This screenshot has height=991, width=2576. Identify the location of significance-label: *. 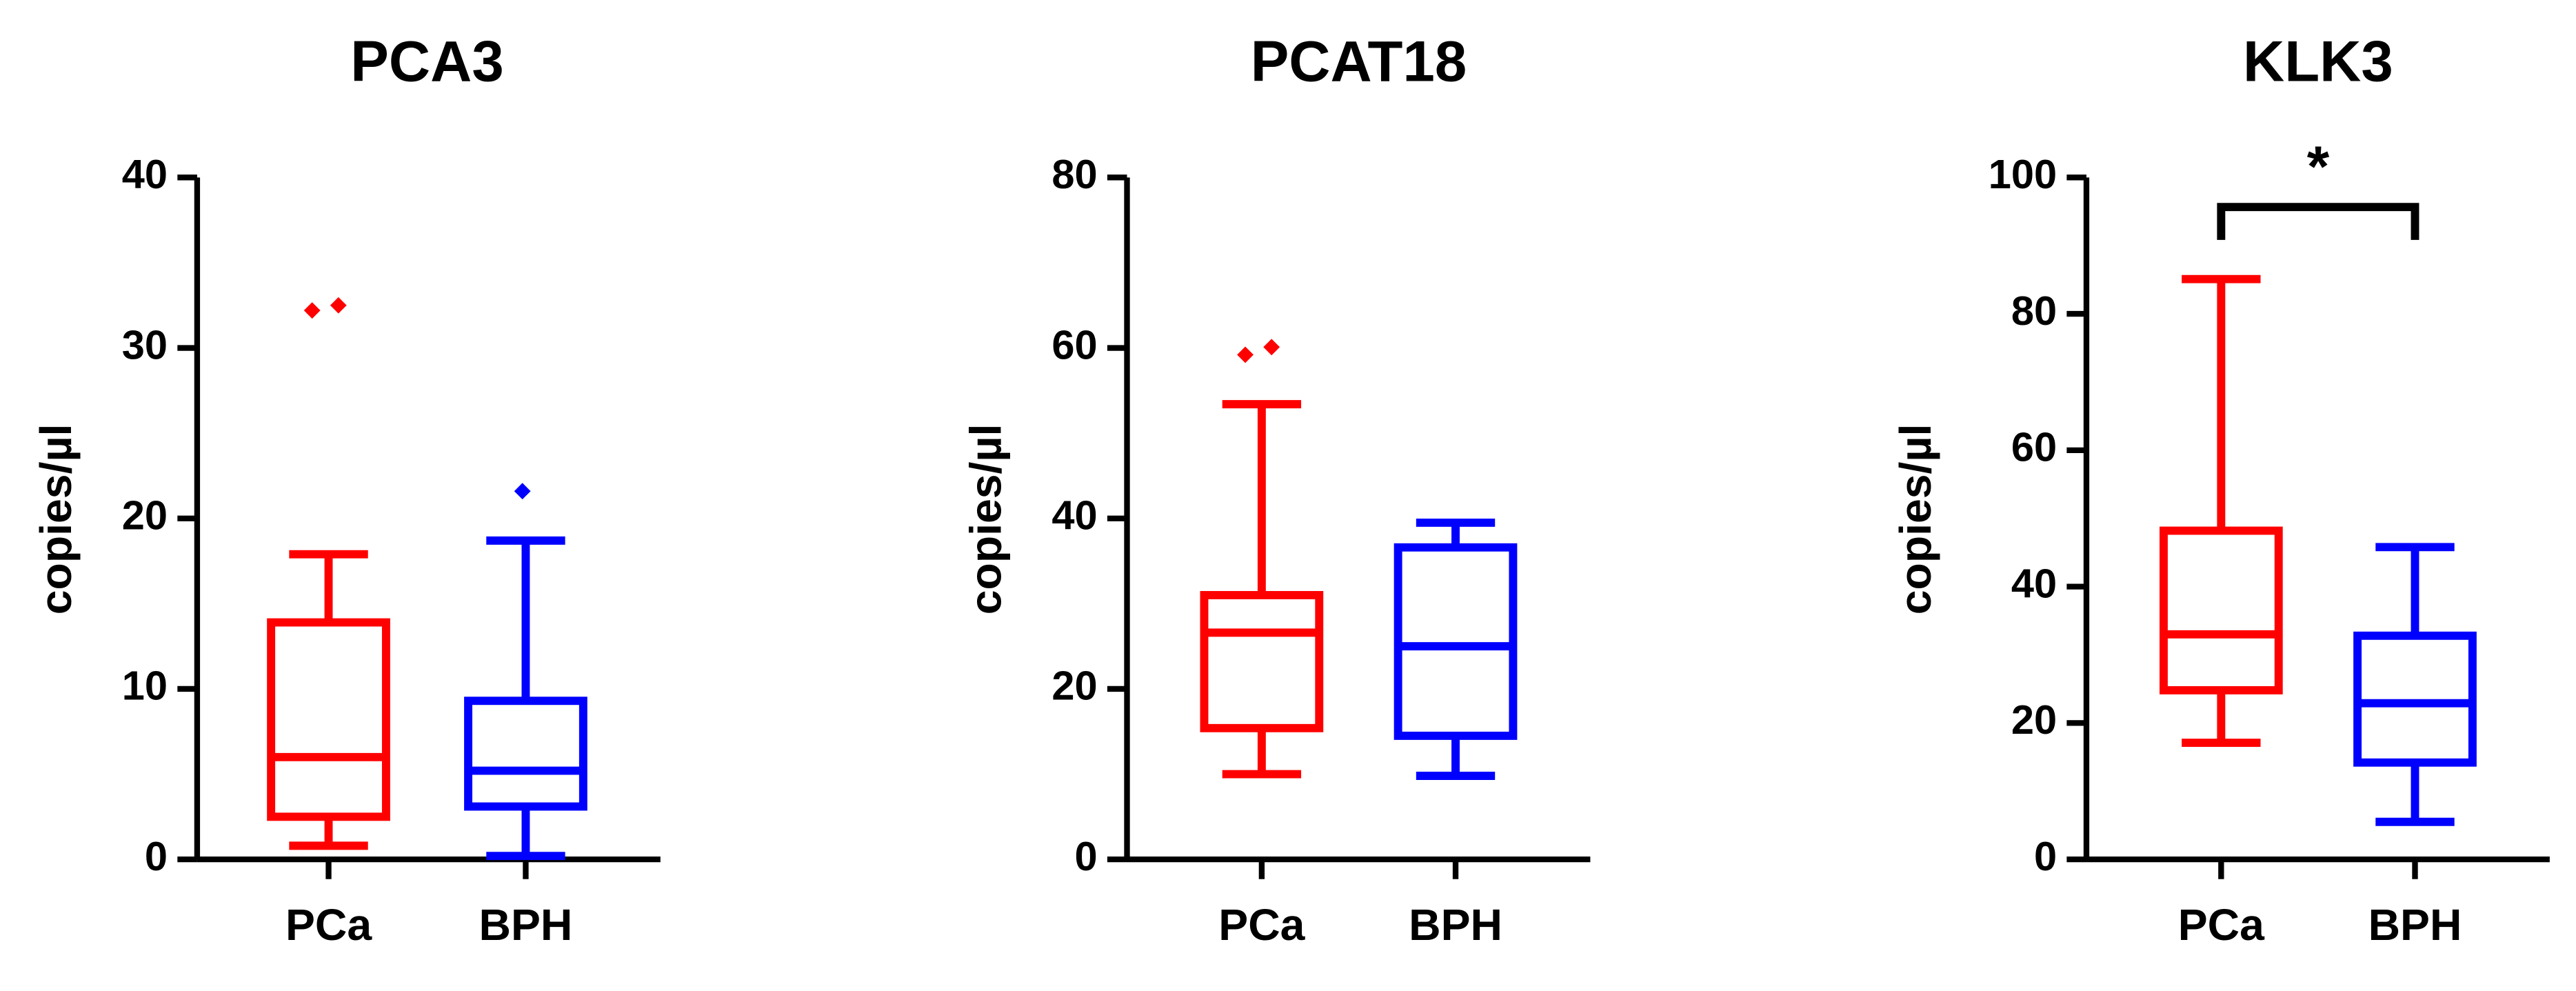
(2318, 167).